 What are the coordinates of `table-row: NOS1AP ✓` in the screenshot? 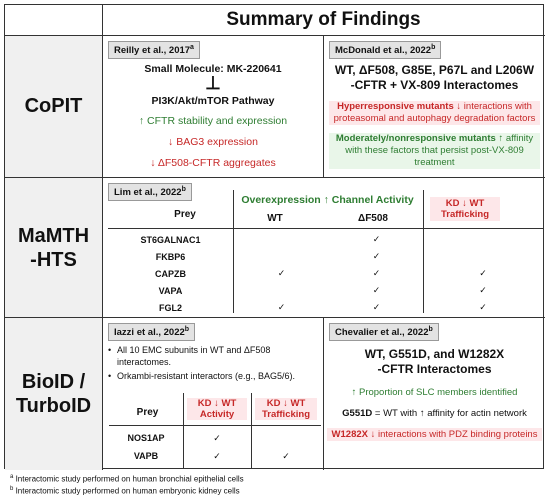 It's located at (215, 438).